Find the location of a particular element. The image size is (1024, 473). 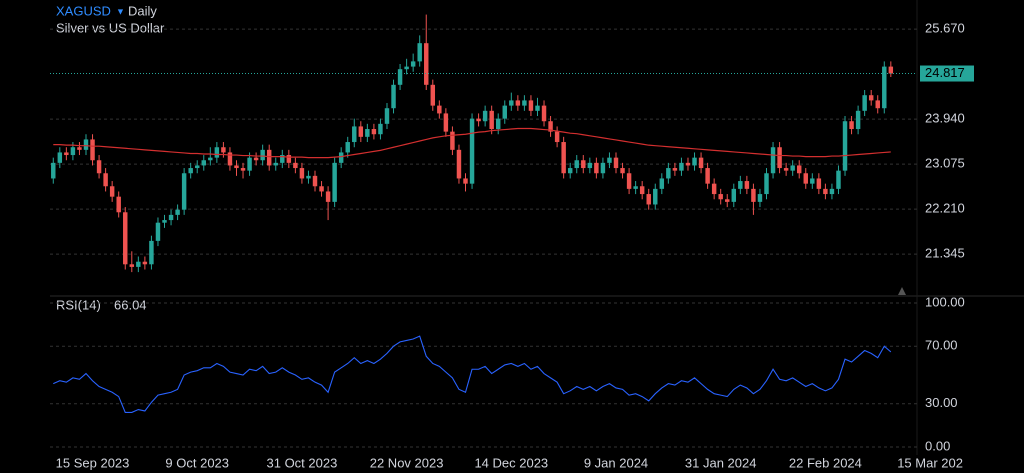

y-tick-label: 70.00 is located at coordinates (941, 345).